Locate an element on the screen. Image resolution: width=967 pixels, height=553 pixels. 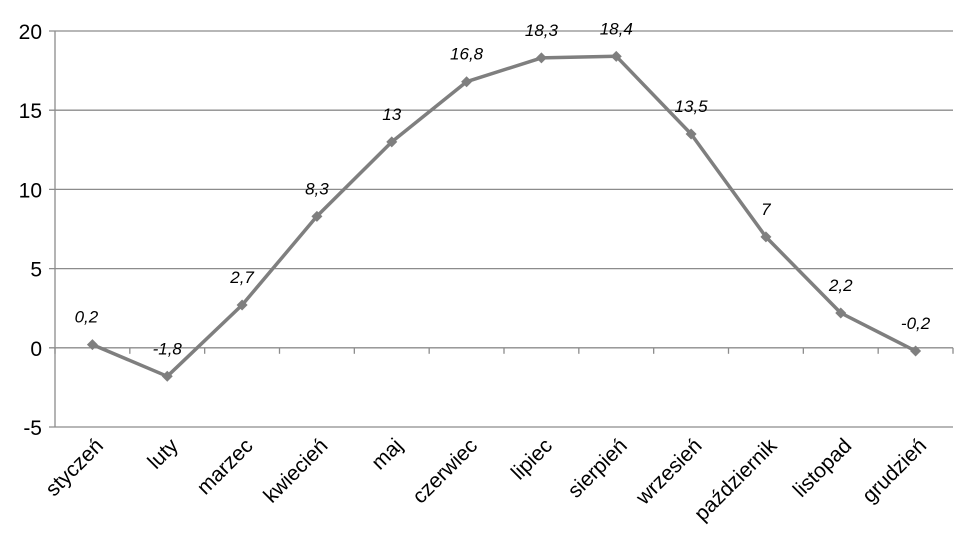
x-category-label: styczeń is located at coordinates (74, 467).